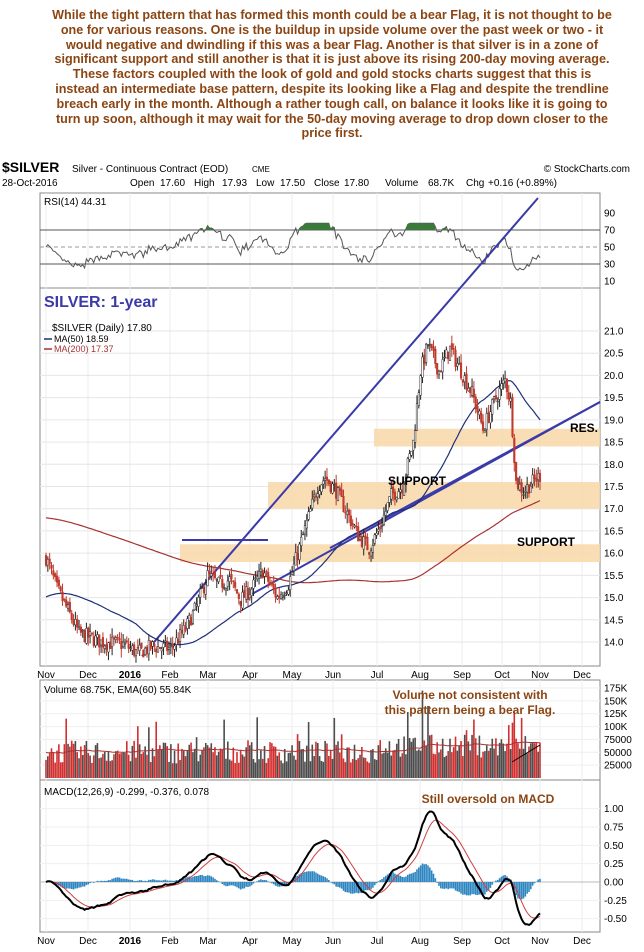 The image size is (644, 952). What do you see at coordinates (475, 183) in the screenshot?
I see `chg-label: Chg` at bounding box center [475, 183].